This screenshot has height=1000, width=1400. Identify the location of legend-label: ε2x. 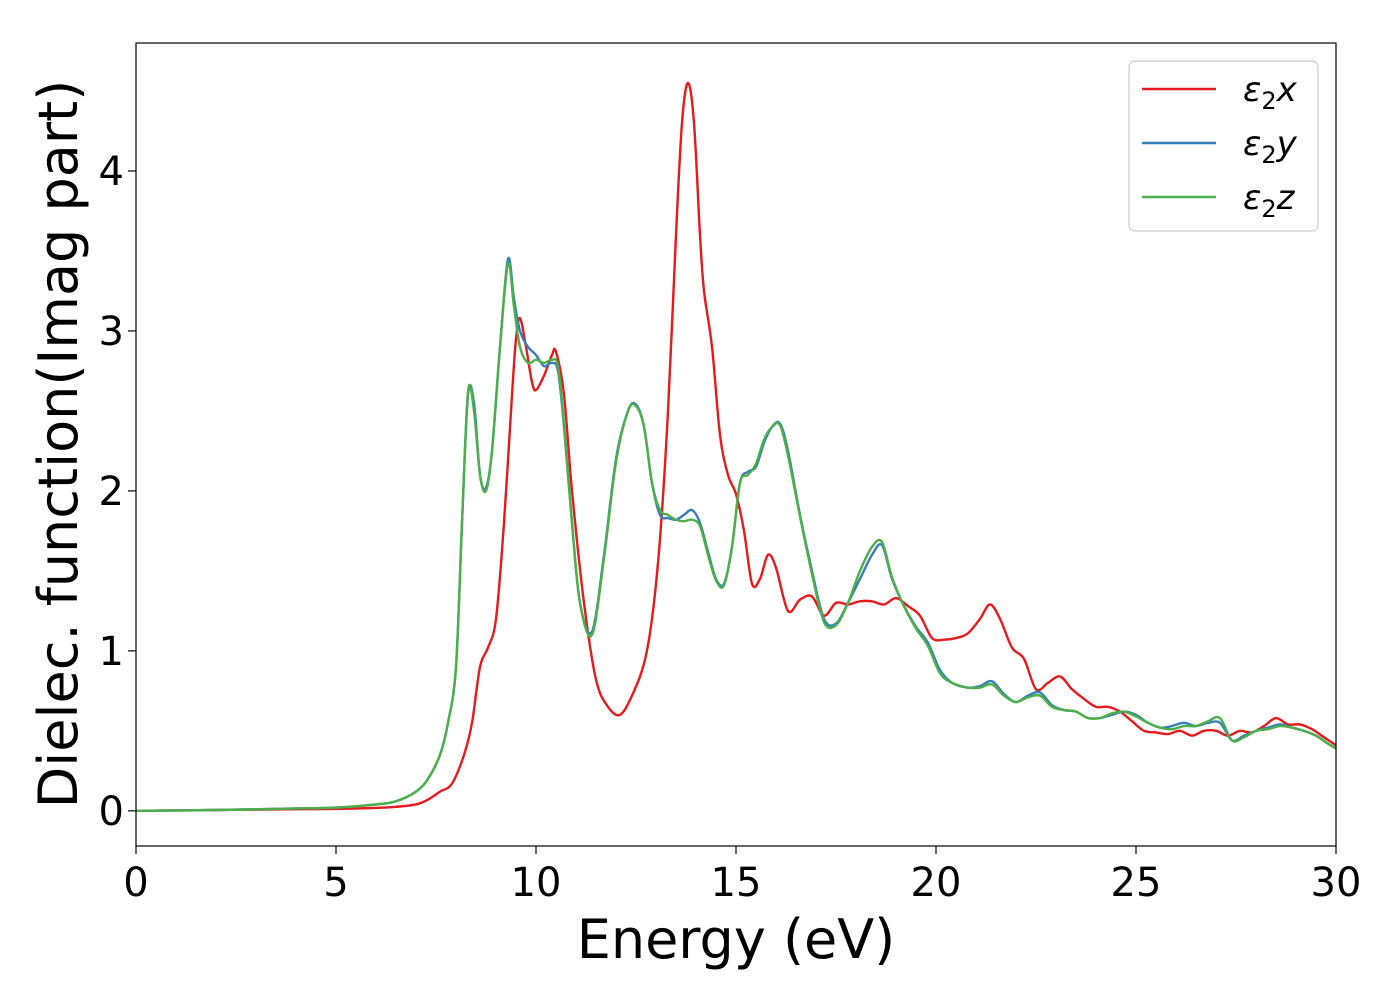
(1270, 92).